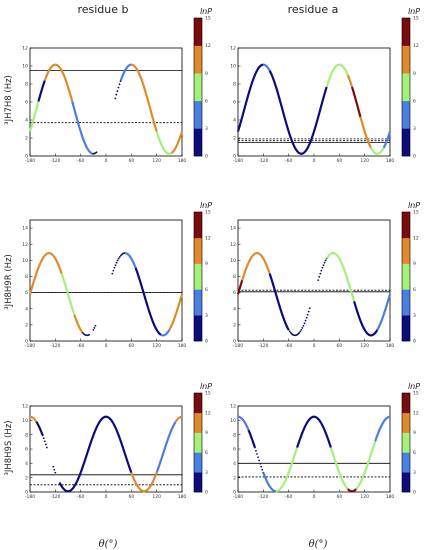 This screenshot has height=550, width=427. I want to click on plot-frame, so click(106, 449).